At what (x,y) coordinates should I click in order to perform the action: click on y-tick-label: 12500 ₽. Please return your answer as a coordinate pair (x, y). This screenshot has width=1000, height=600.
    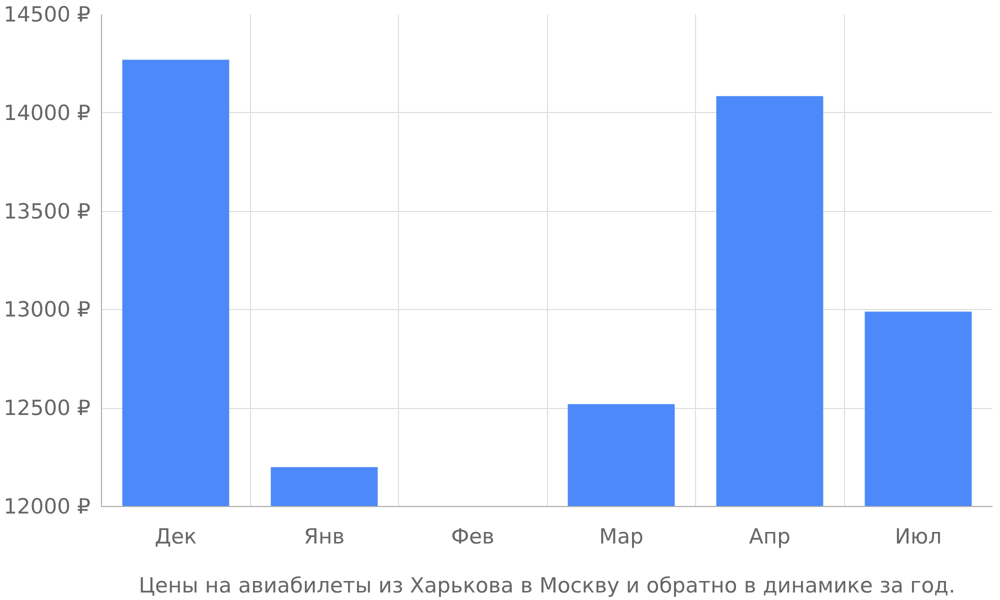
    Looking at the image, I should click on (47, 408).